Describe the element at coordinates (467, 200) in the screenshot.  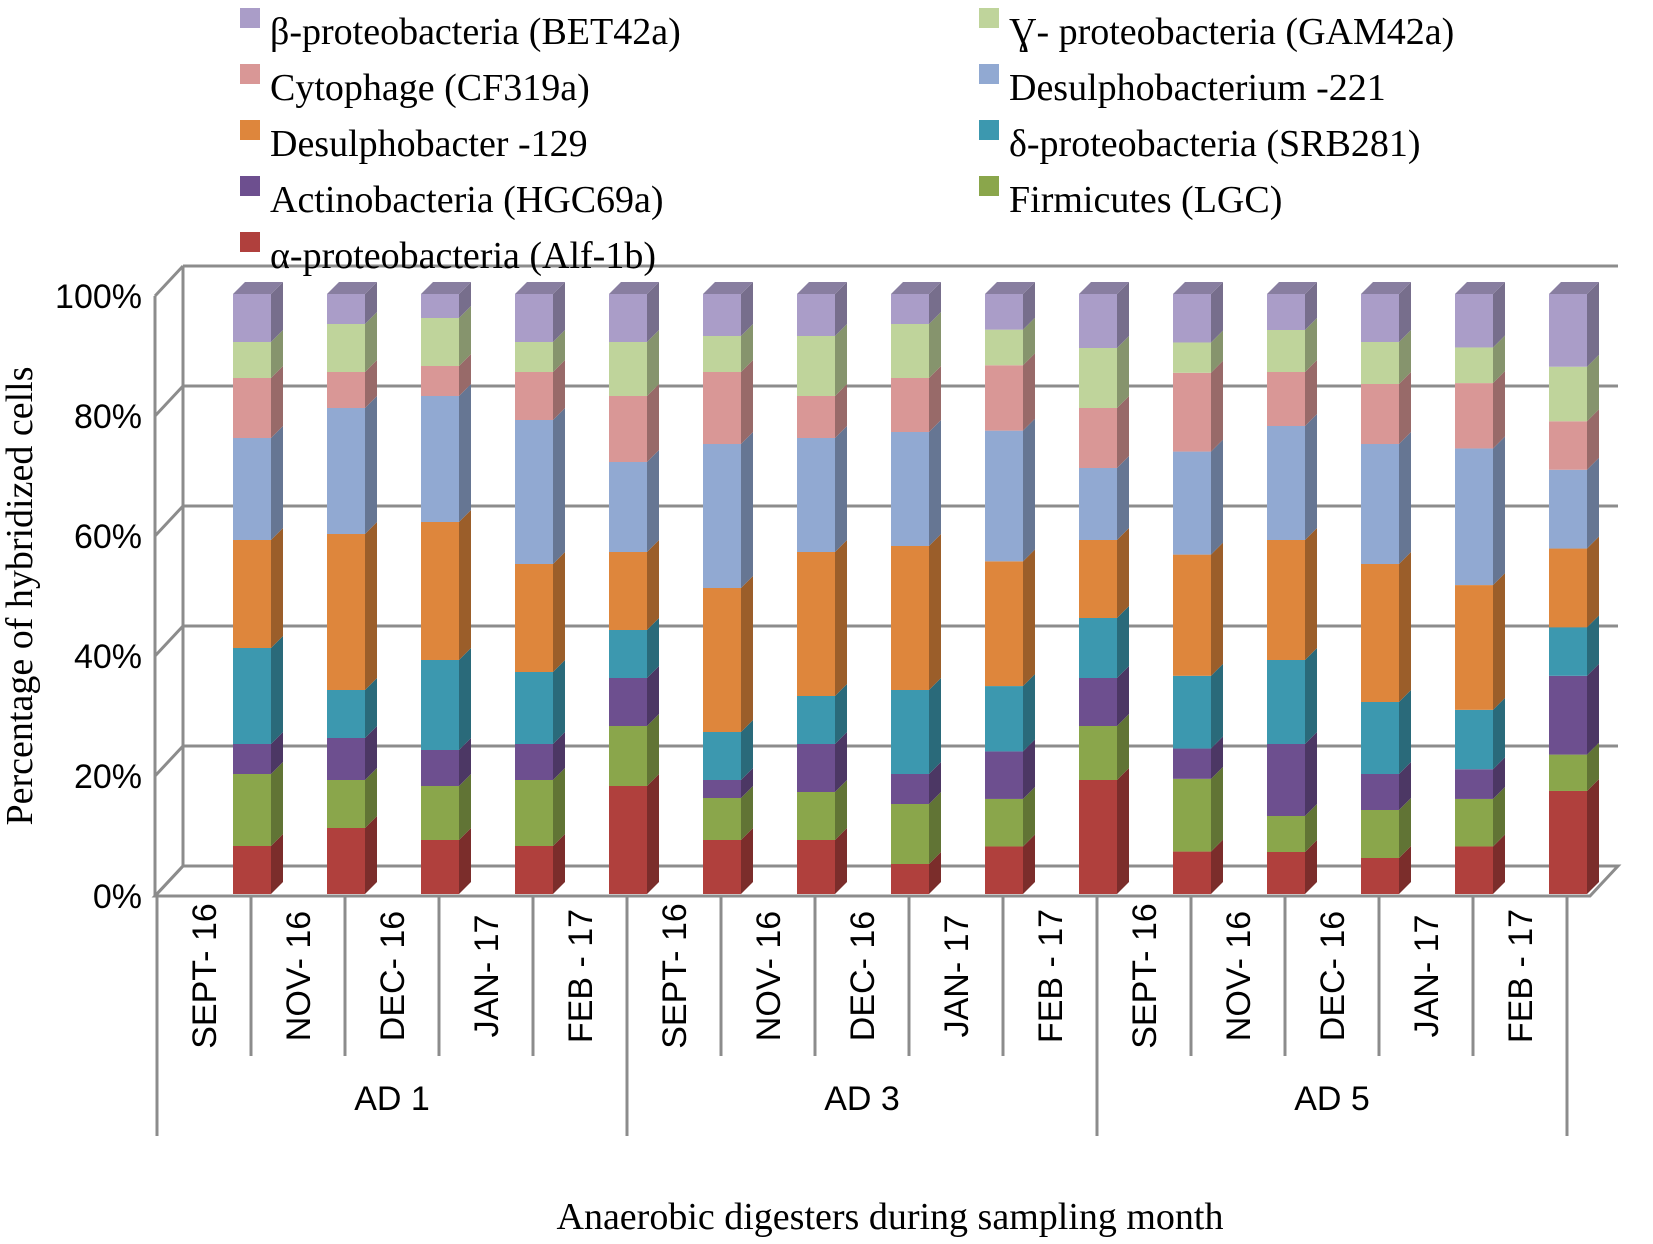
I see `legend-label: Actinobacteria (HGC69a)` at that location.